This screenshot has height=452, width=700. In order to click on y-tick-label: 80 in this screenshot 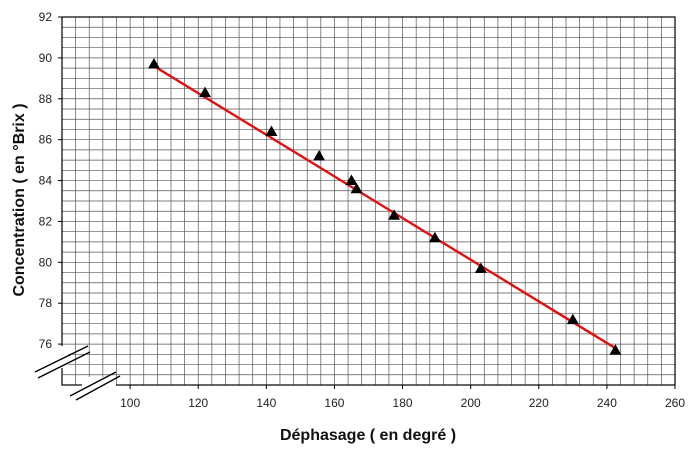, I will do `click(46, 262)`.